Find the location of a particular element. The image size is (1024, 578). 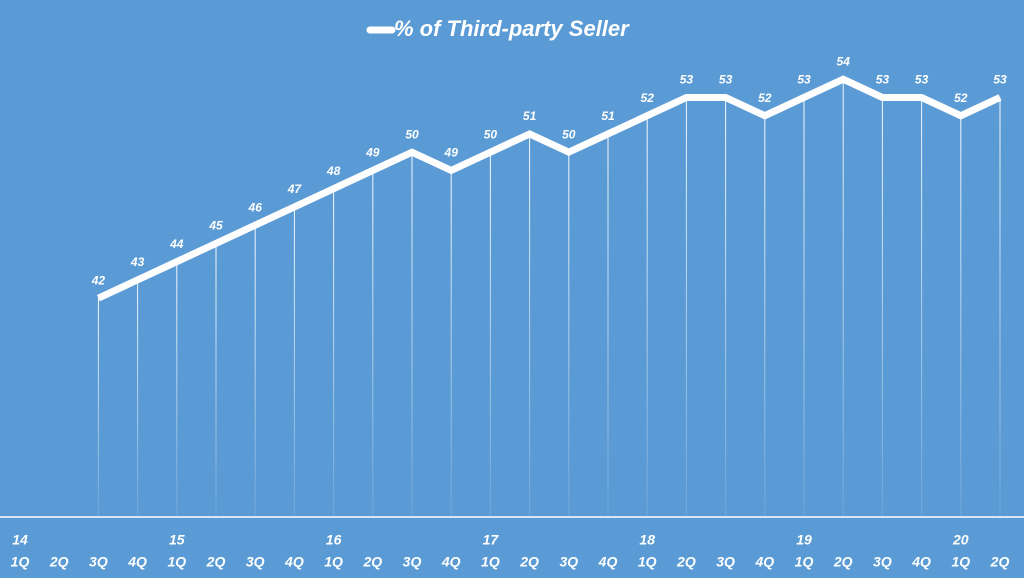

data-label: 46 is located at coordinates (255, 207).